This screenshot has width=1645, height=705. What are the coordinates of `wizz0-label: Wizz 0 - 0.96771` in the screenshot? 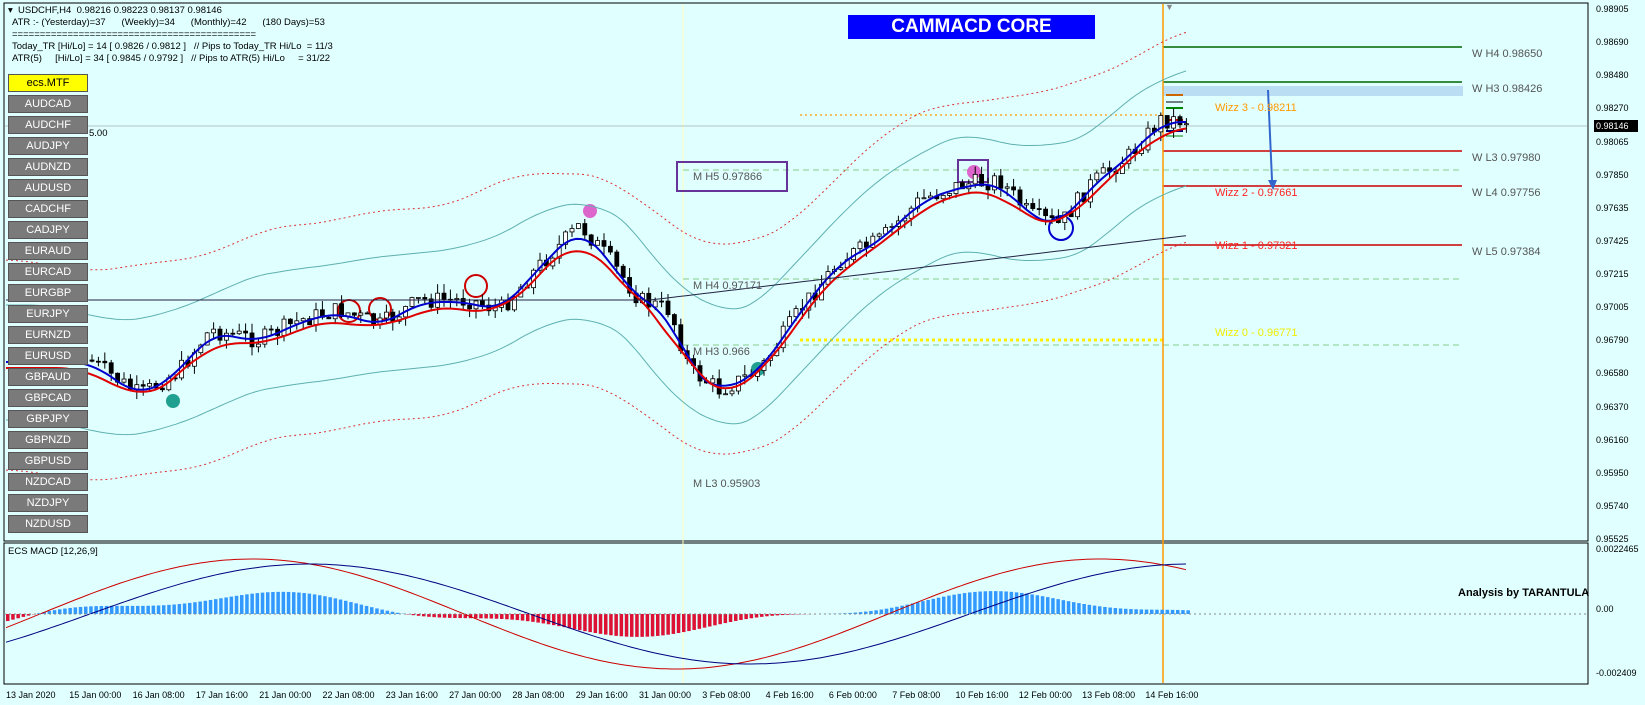 It's located at (1256, 333).